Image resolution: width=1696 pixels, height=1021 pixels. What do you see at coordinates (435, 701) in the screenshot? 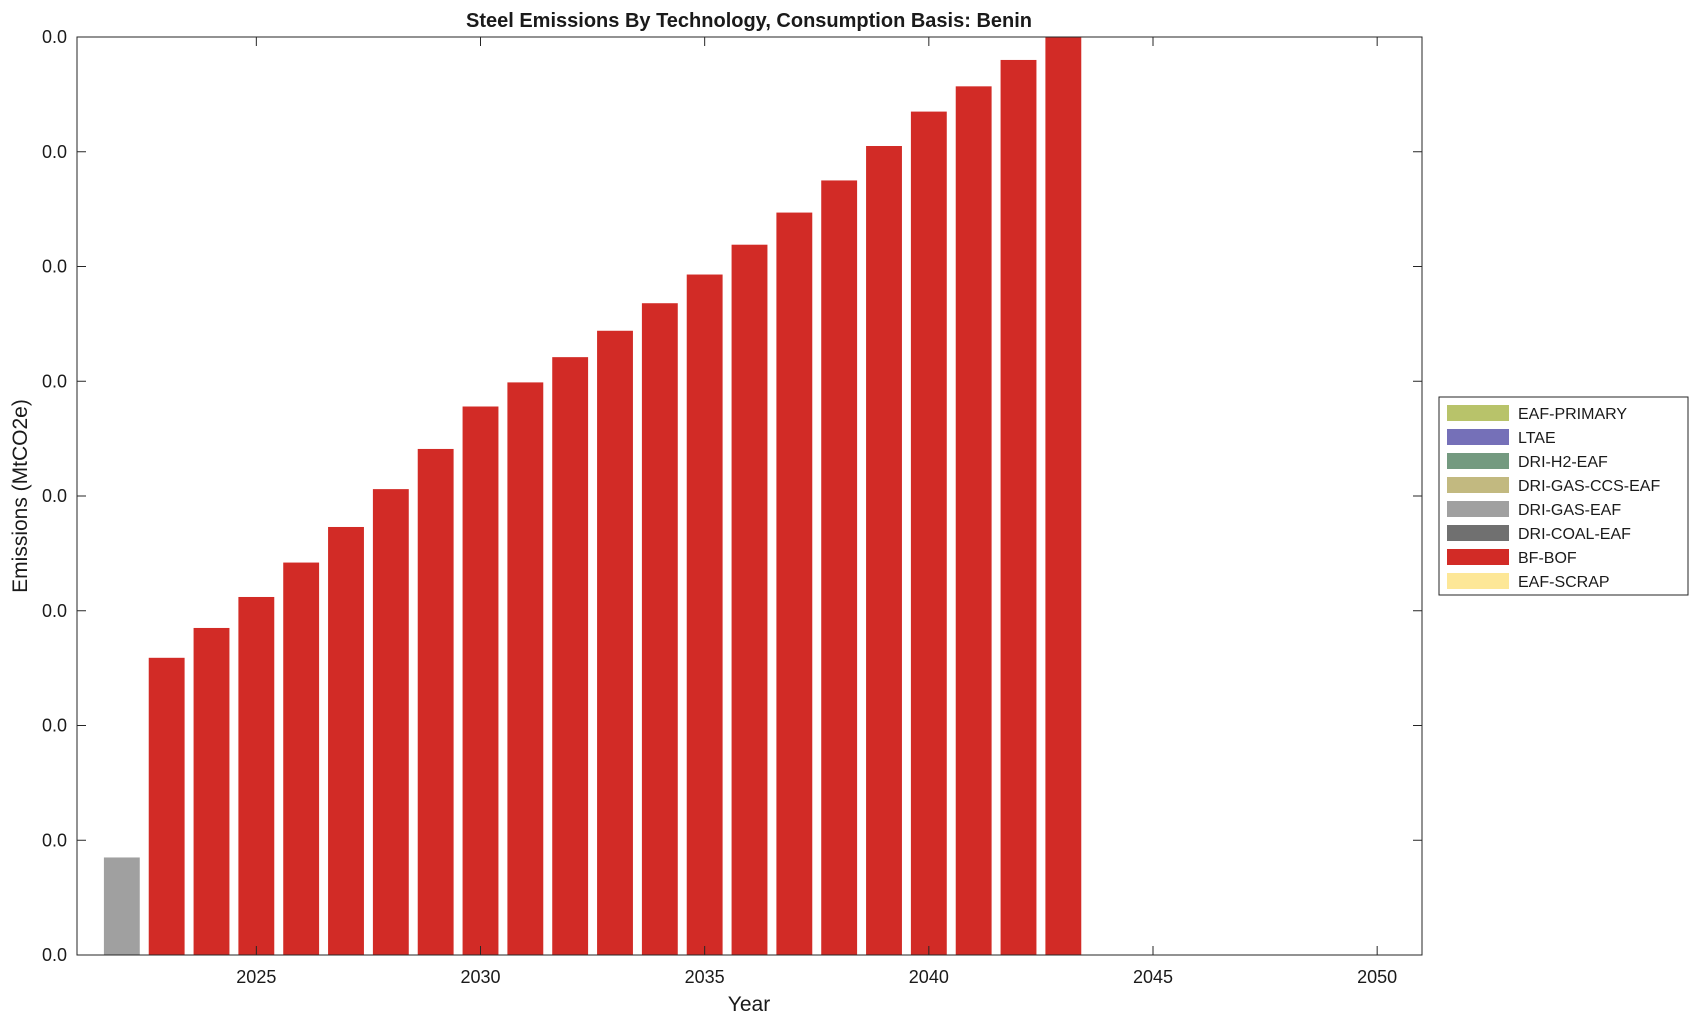
I see `bar-bf-bof-2029` at bounding box center [435, 701].